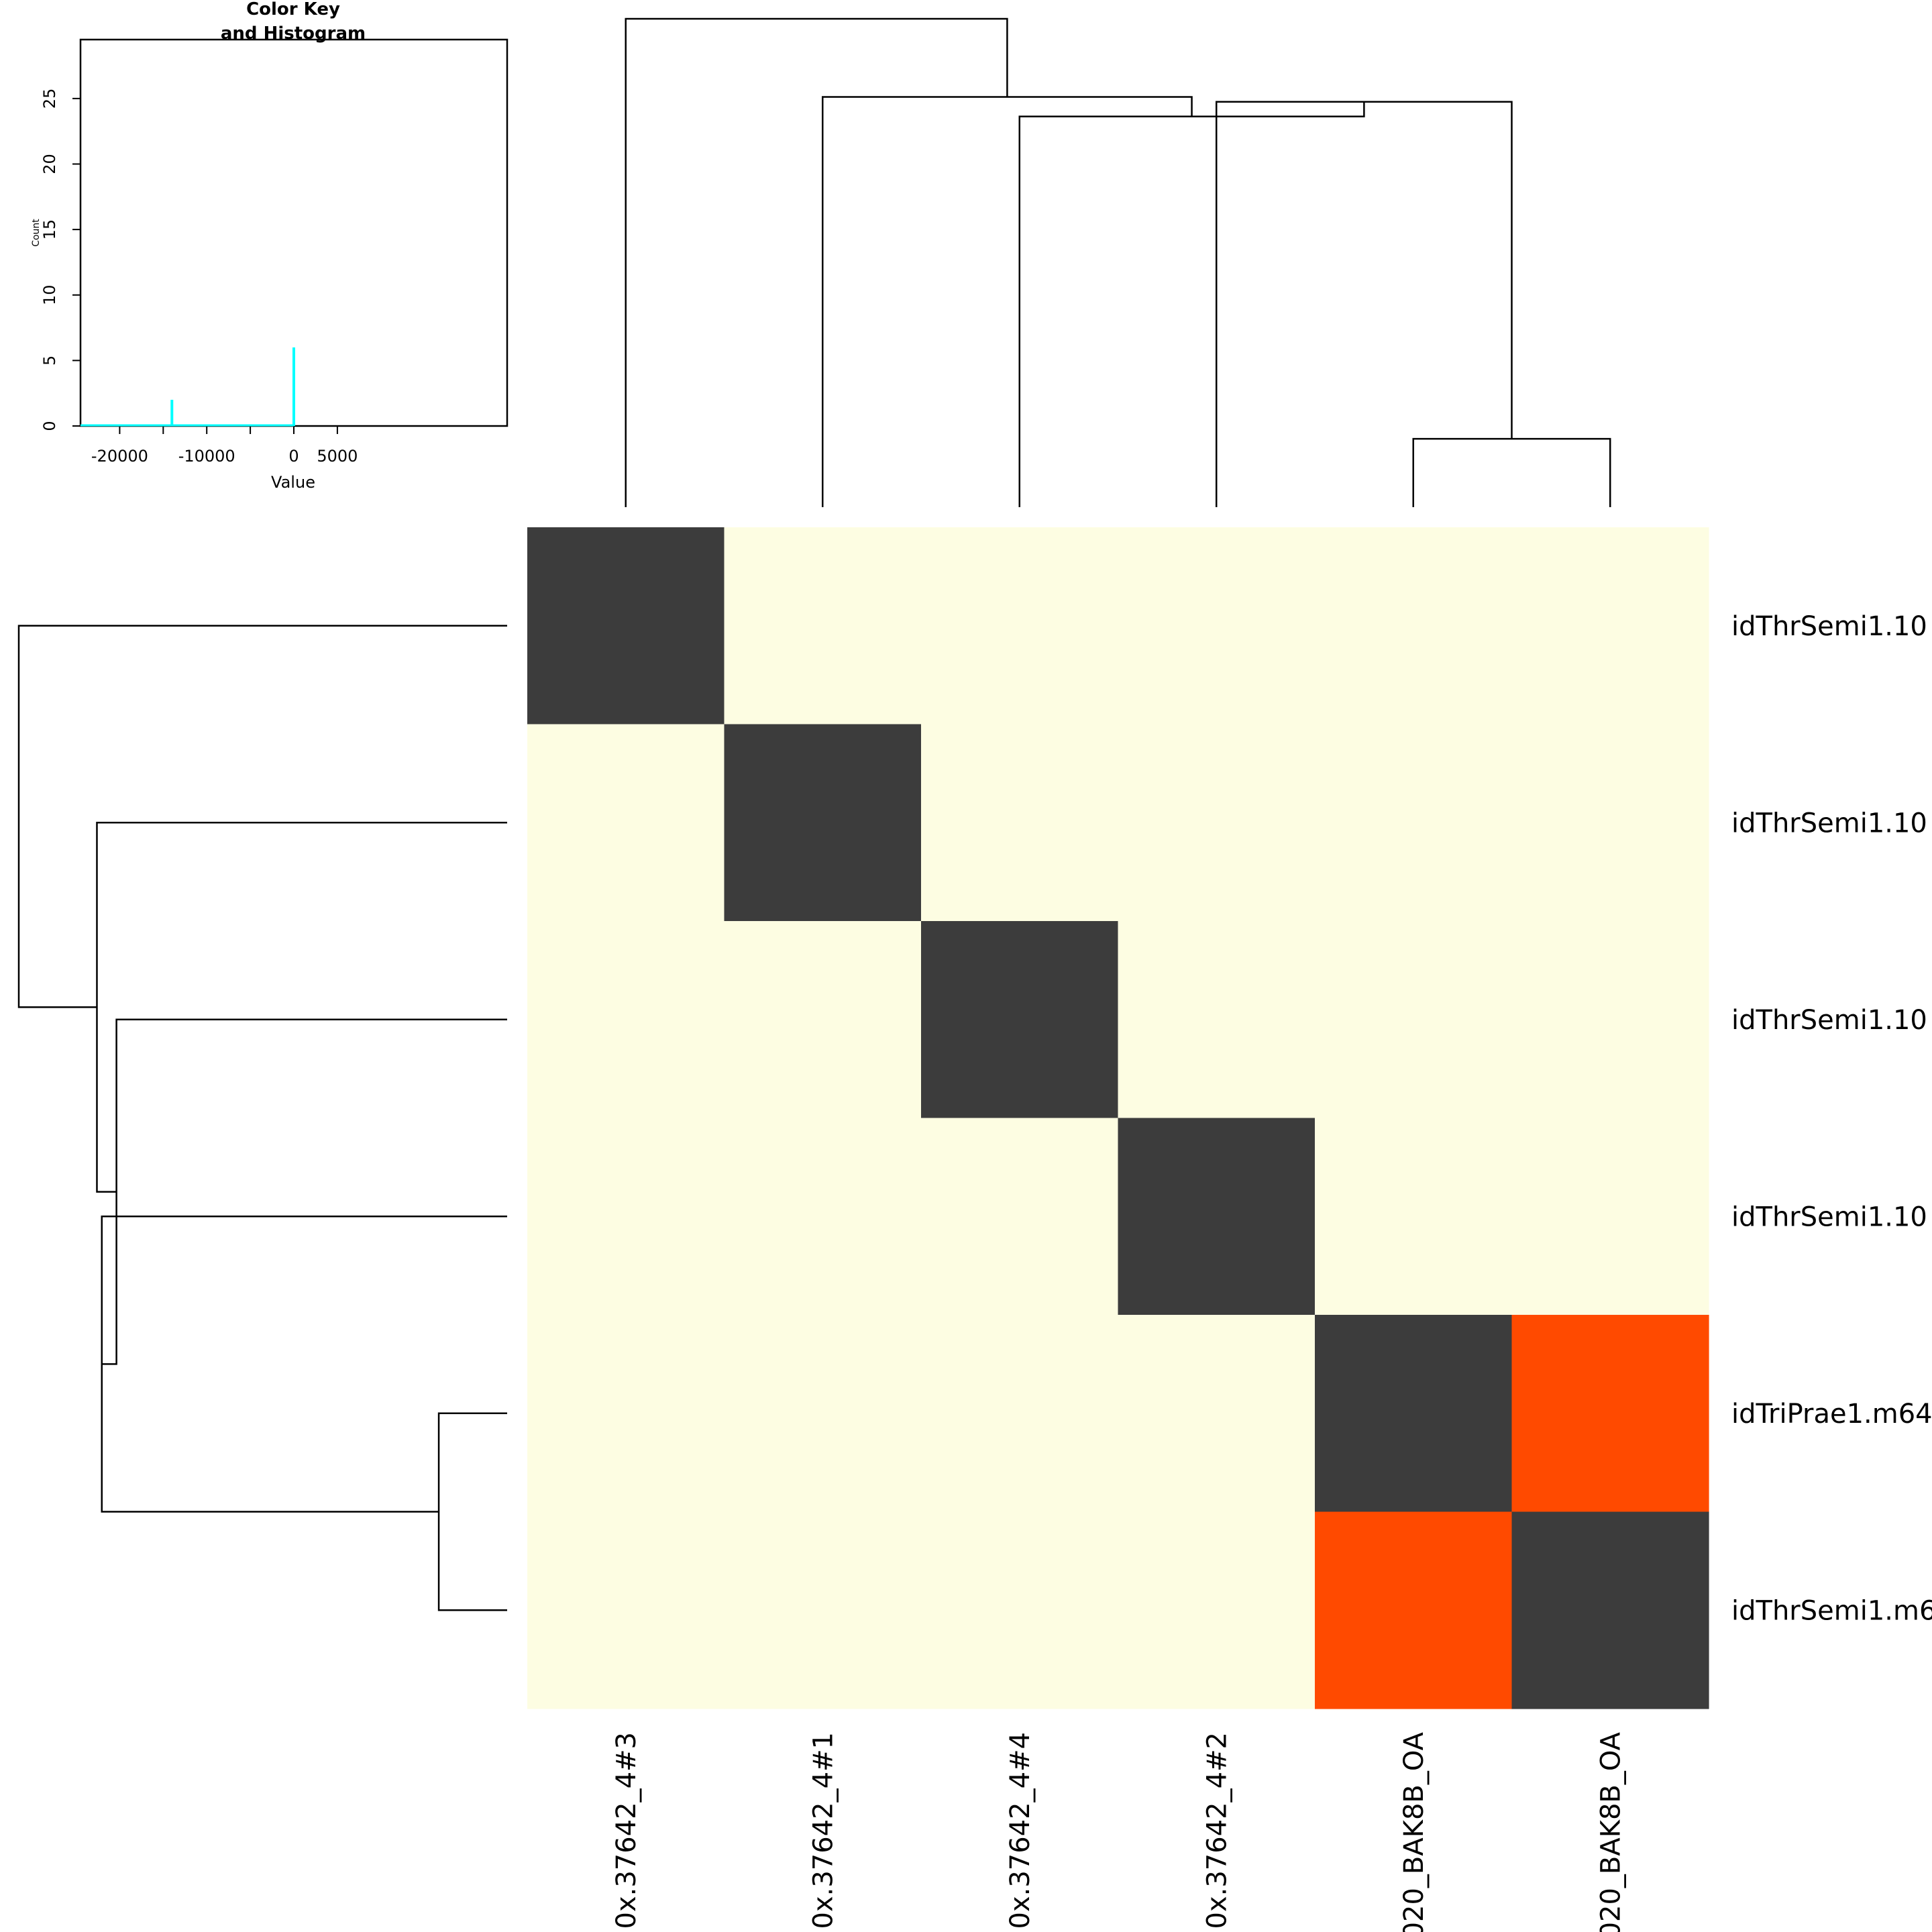  Describe the element at coordinates (36, 233) in the screenshot. I see `color-key-ylabel: Count` at that location.